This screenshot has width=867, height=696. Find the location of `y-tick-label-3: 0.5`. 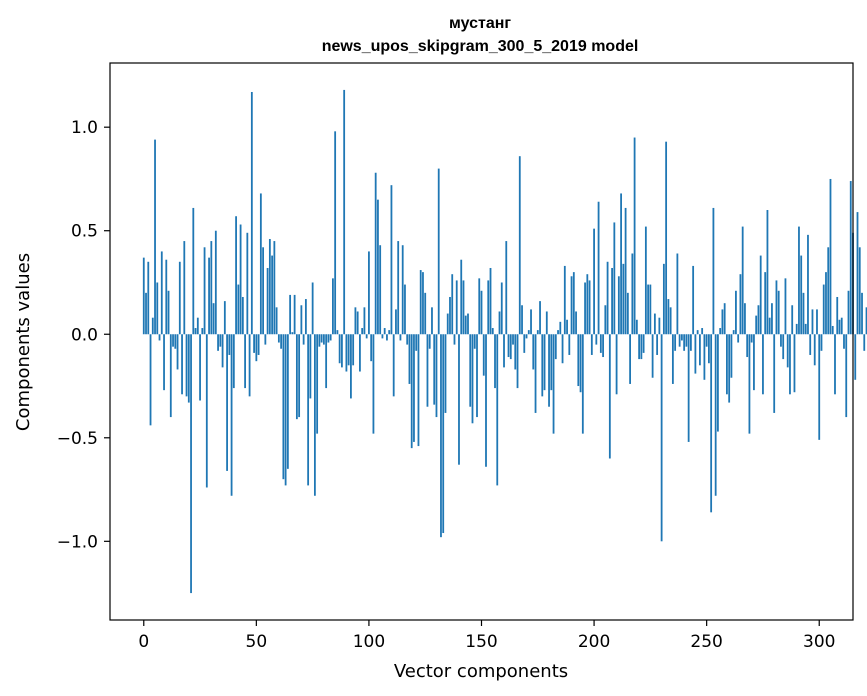

y-tick-label-3: 0.5 is located at coordinates (84, 232).